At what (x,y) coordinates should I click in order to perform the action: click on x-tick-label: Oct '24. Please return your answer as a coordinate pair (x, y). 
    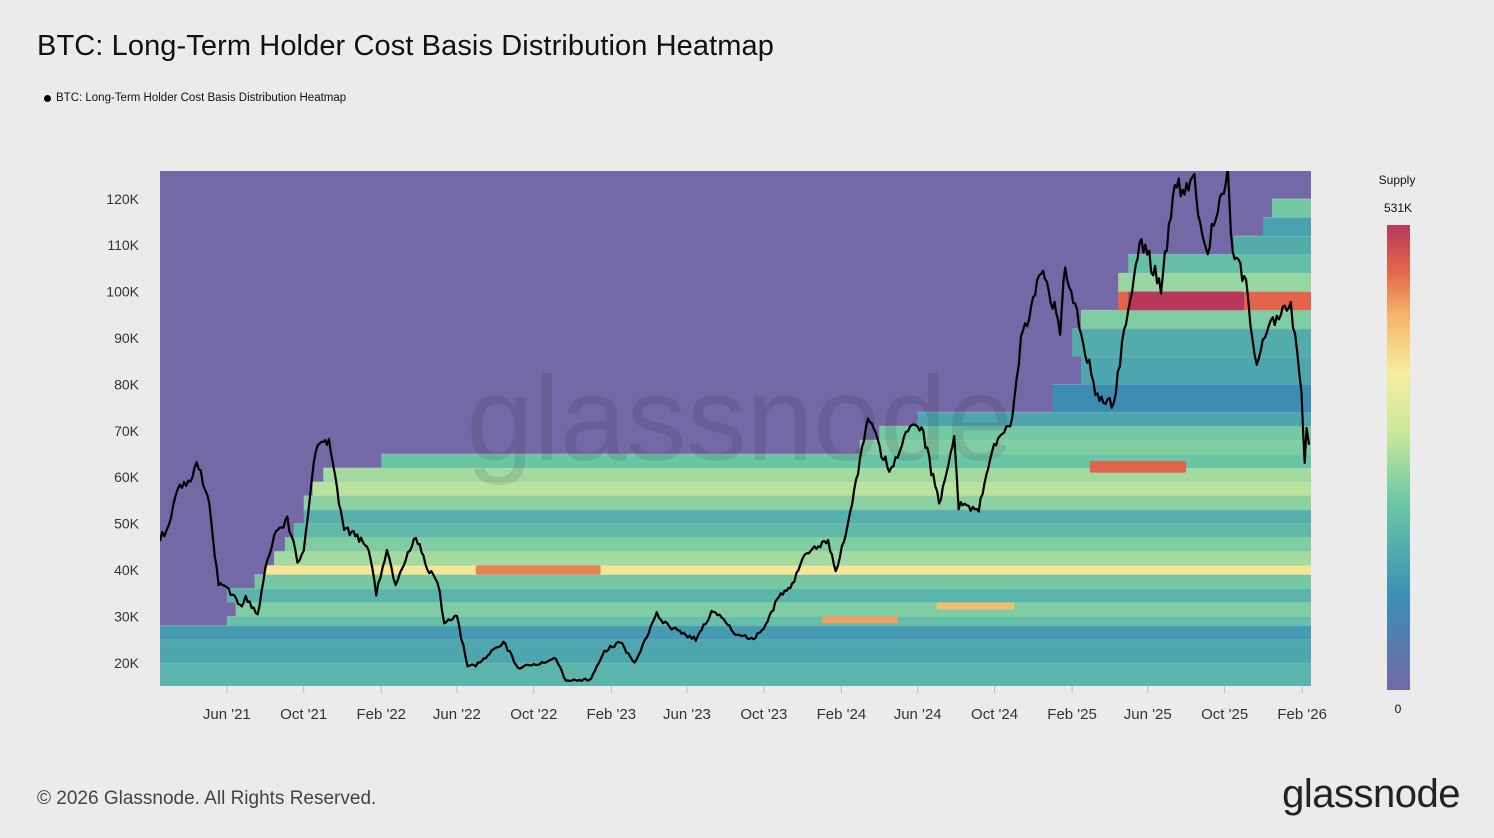
    Looking at the image, I should click on (994, 714).